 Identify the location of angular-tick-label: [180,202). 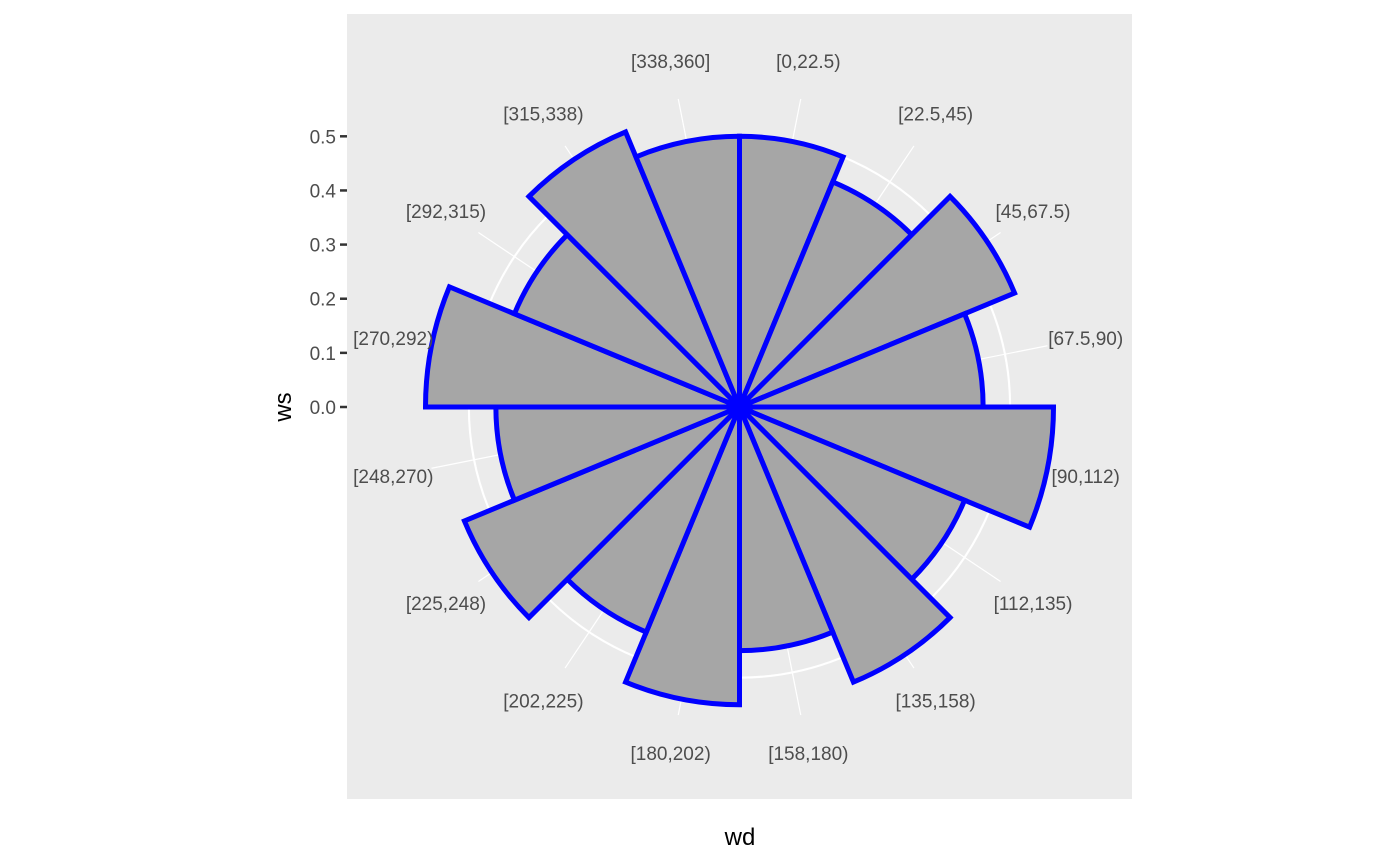
(670, 754).